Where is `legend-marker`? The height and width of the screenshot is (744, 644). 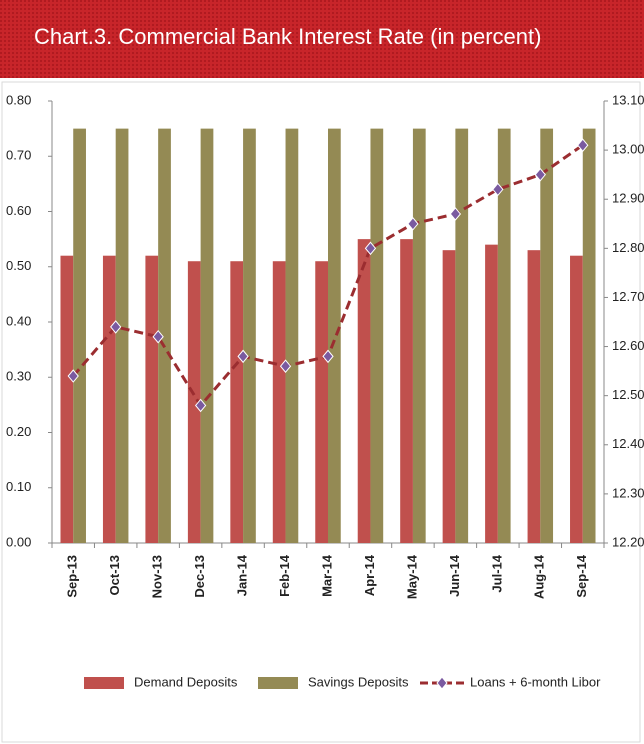
legend-marker is located at coordinates (442, 683).